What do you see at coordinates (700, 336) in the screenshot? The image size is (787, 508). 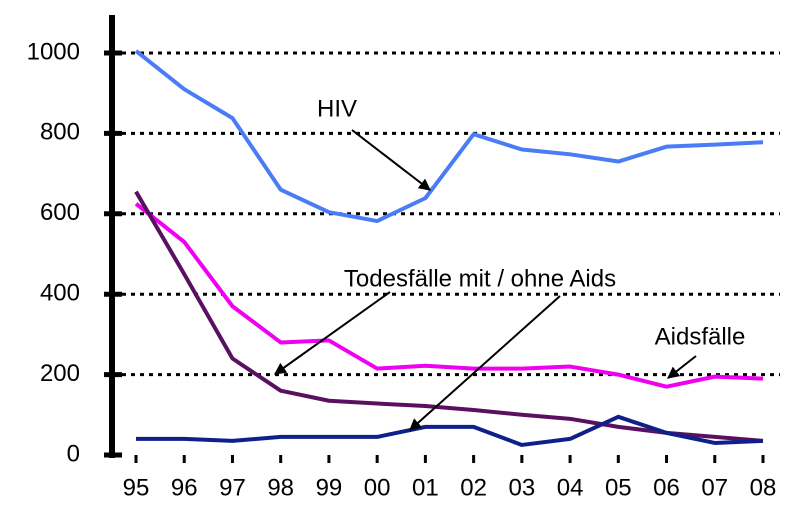 I see `annotation: Aidsfälle` at bounding box center [700, 336].